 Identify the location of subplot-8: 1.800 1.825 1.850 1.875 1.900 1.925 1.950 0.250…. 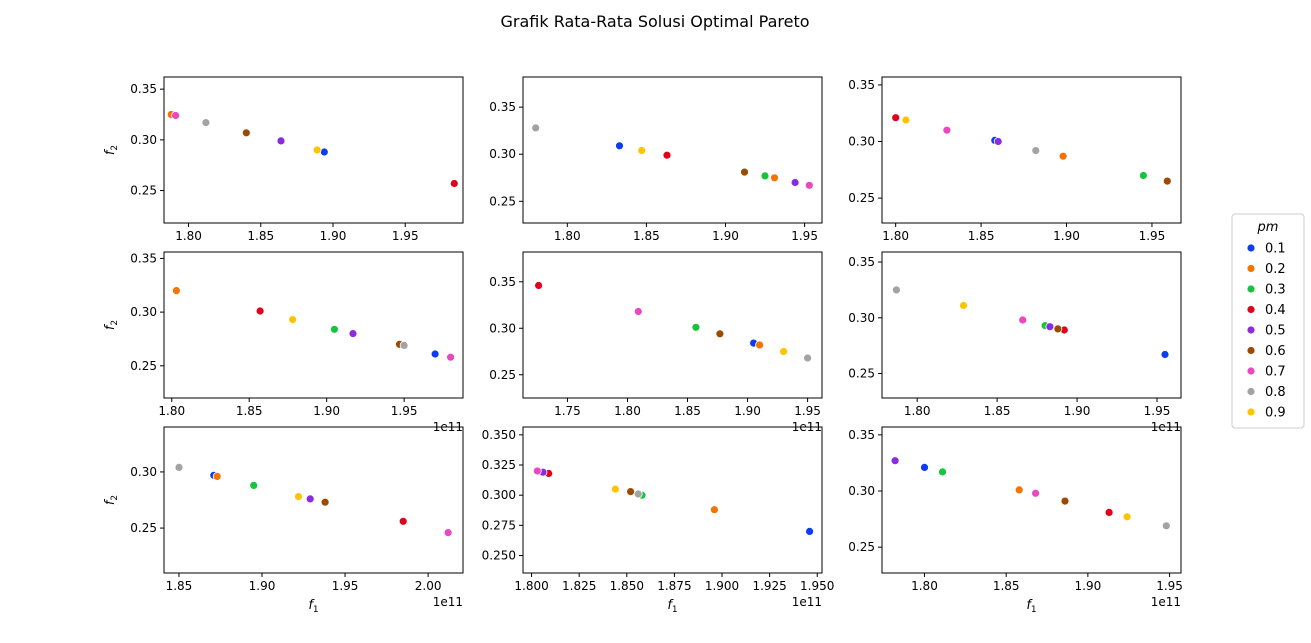
(658, 520).